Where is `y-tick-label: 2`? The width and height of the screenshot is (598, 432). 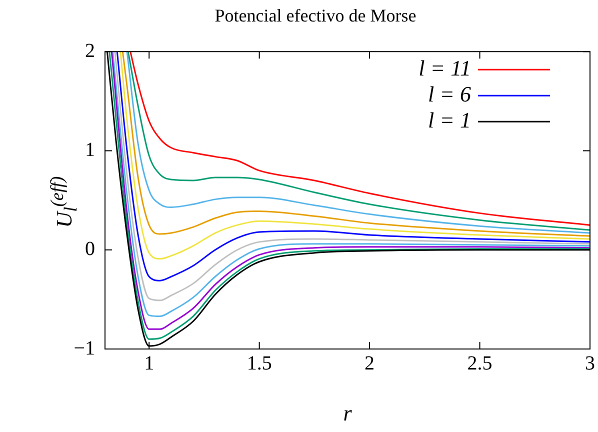 y-tick-label: 2 is located at coordinates (90, 51).